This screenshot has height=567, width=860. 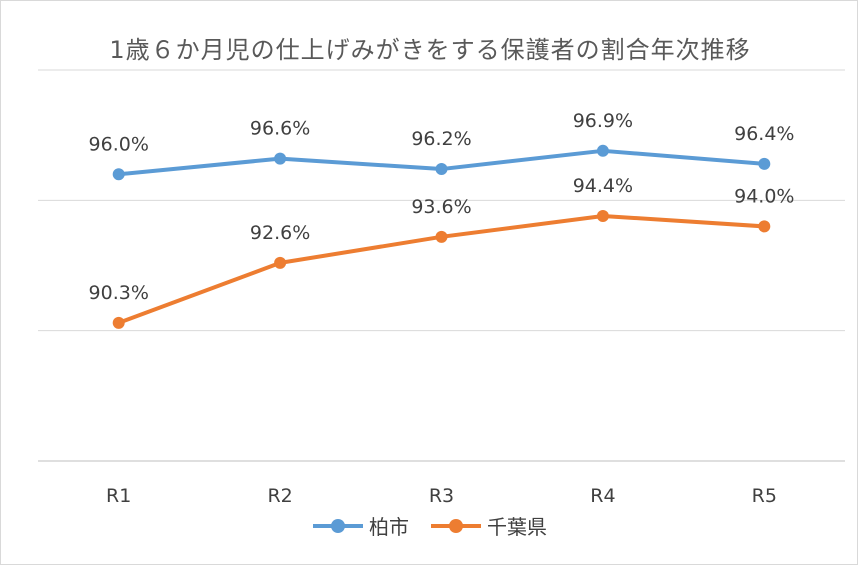 What do you see at coordinates (389, 527) in the screenshot?
I see `legend-label-kashiwa: 柏市` at bounding box center [389, 527].